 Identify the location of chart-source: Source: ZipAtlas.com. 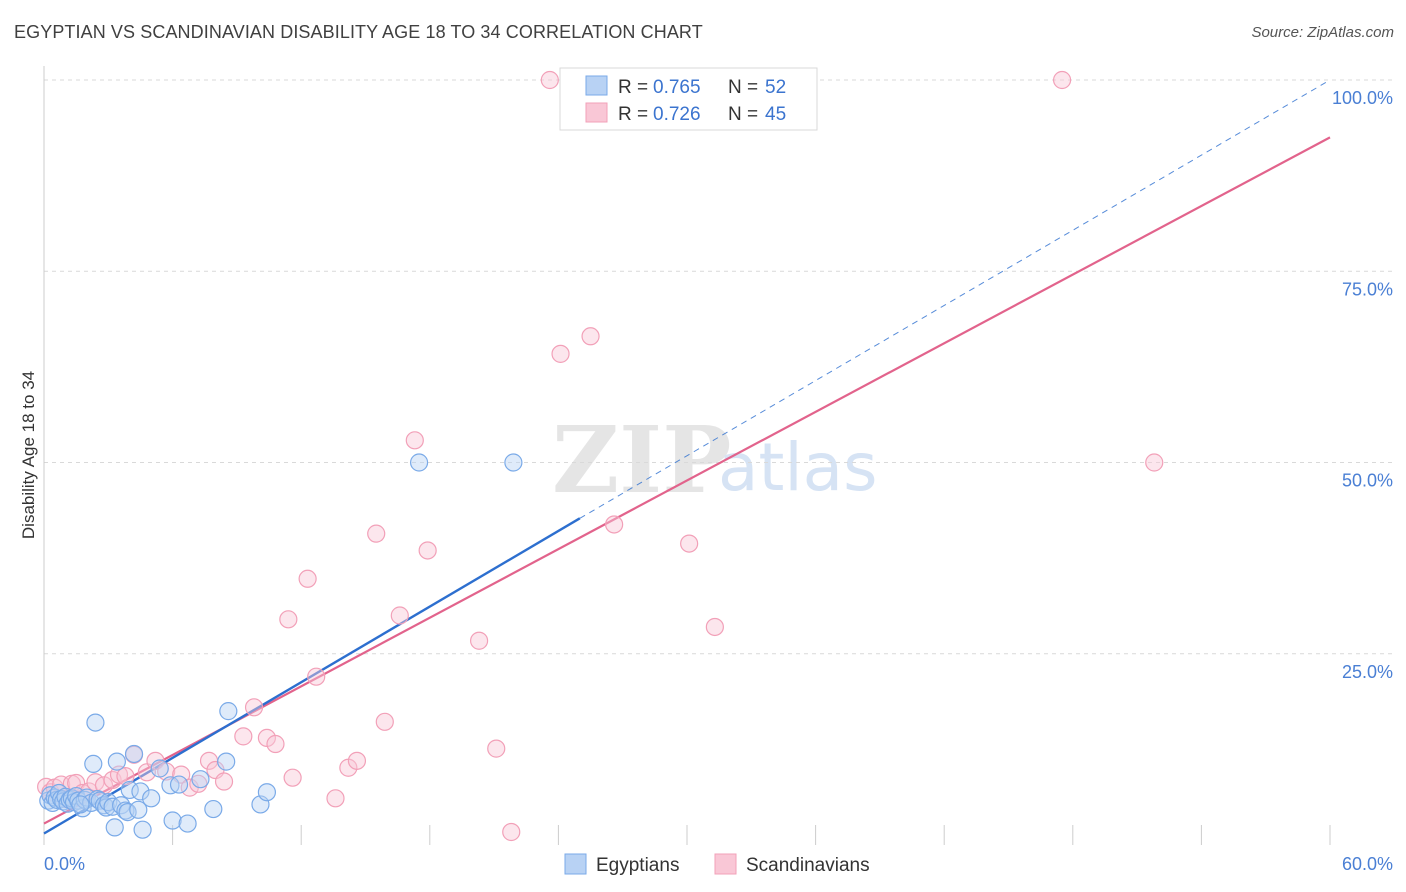
(1322, 32).